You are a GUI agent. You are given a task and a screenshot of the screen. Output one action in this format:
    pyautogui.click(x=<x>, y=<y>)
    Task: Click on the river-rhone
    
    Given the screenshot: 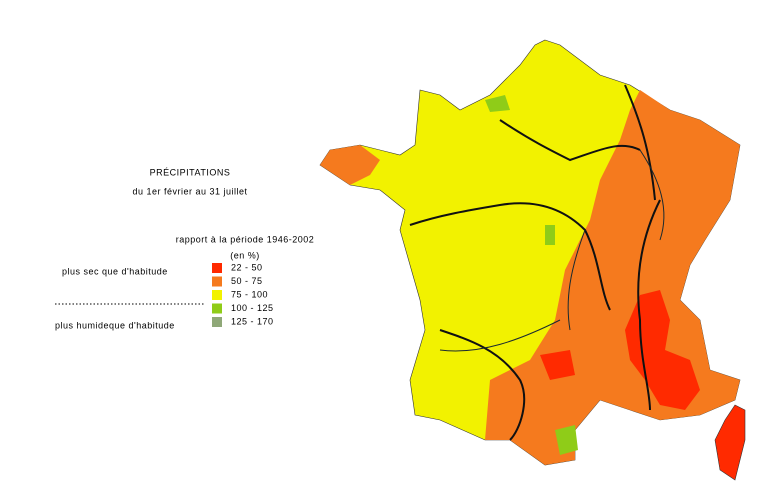 What is the action you would take?
    pyautogui.click(x=649, y=305)
    